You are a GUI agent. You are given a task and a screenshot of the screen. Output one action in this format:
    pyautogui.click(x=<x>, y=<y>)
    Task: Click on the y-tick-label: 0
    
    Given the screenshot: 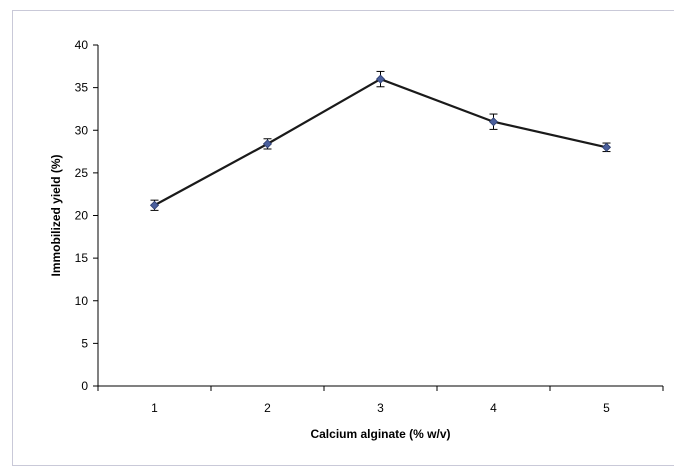 What is the action you would take?
    pyautogui.click(x=84, y=386)
    